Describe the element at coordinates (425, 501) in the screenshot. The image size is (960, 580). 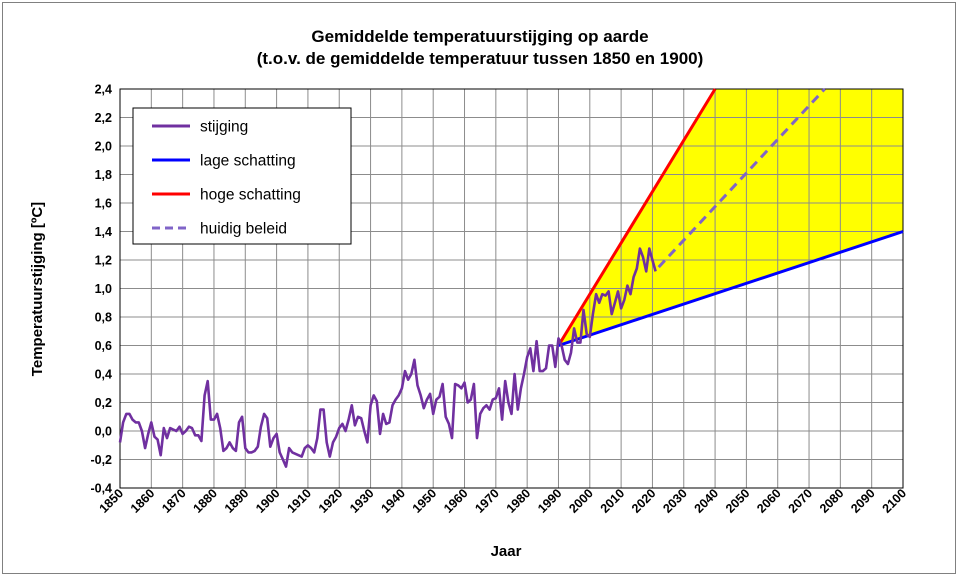
I see `x-tick-label: 1950` at that location.